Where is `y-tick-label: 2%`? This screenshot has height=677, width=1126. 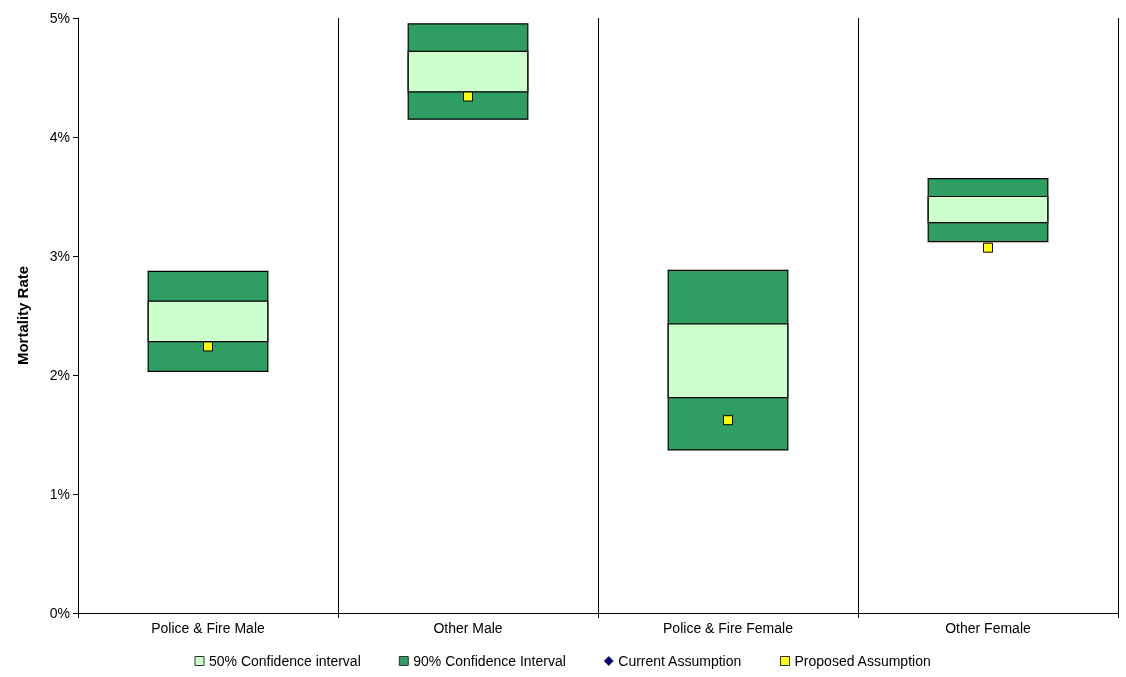
y-tick-label: 2% is located at coordinates (59, 375).